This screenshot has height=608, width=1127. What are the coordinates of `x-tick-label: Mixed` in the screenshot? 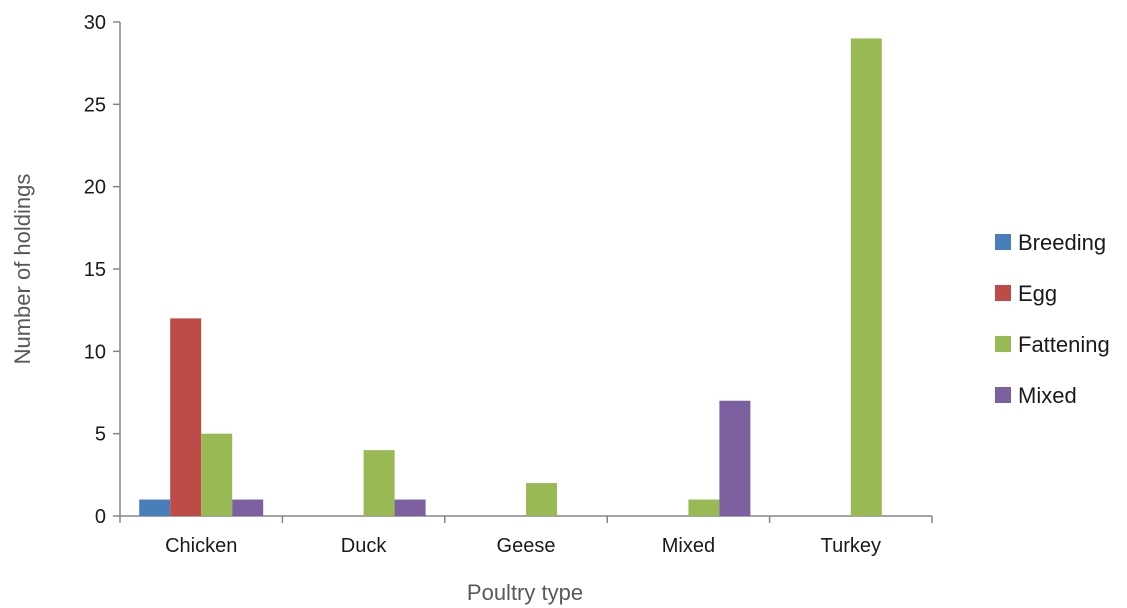 It's located at (688, 546).